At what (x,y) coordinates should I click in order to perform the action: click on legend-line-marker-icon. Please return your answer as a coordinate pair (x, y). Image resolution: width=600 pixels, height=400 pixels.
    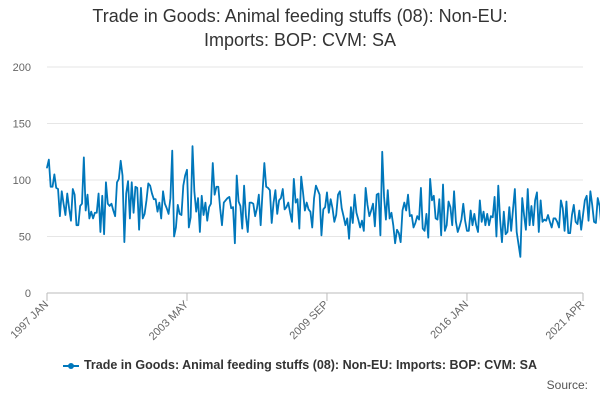
    Looking at the image, I should click on (70, 366).